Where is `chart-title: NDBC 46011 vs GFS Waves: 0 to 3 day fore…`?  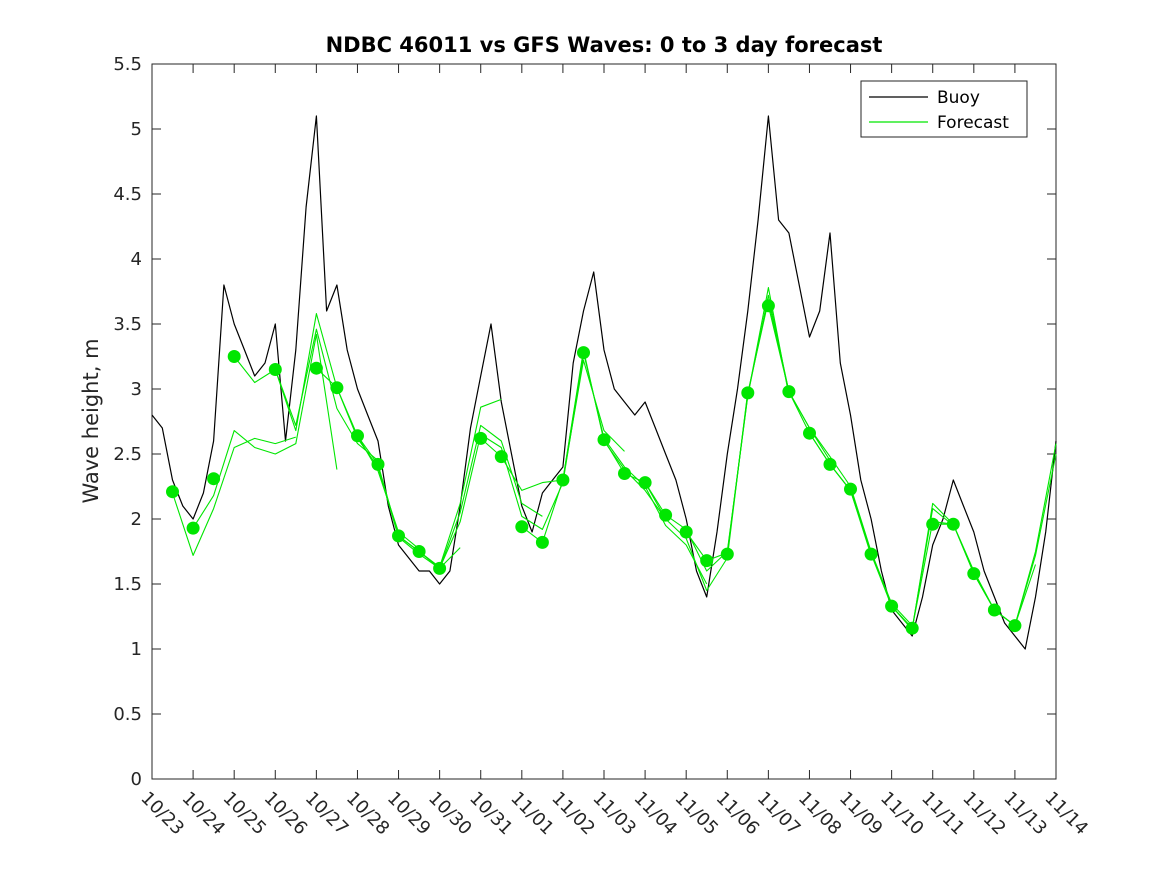
chart-title: NDBC 46011 vs GFS Waves: 0 to 3 day fore… is located at coordinates (604, 45).